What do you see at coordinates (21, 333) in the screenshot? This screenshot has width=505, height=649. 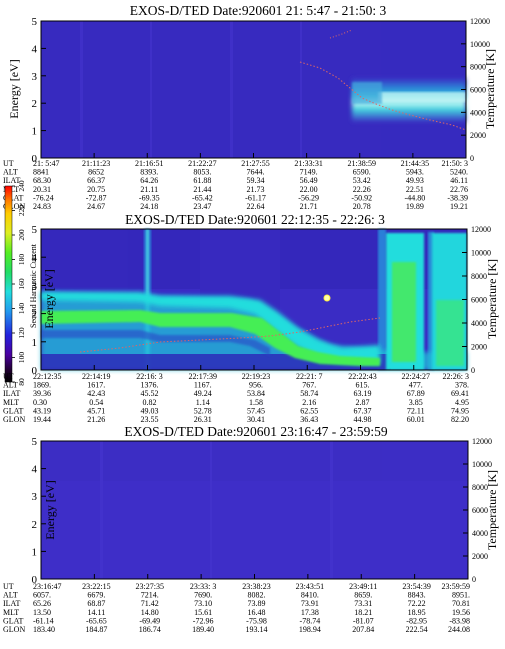 I see `colorbar-tick-label: 120` at bounding box center [21, 333].